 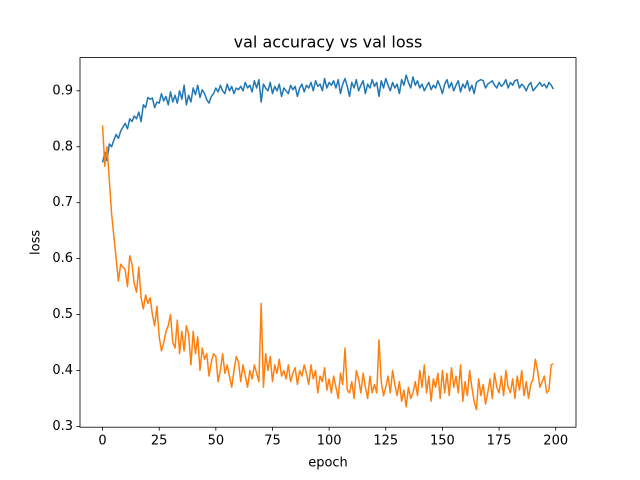 What do you see at coordinates (36, 242) in the screenshot?
I see `y-axis-label: loss` at bounding box center [36, 242].